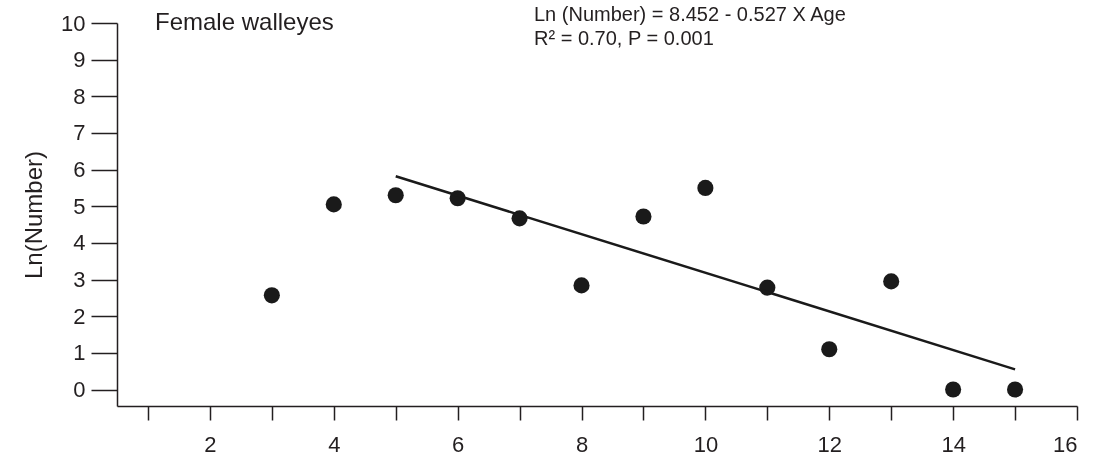 This screenshot has width=1097, height=460. What do you see at coordinates (79, 60) in the screenshot?
I see `y-tick-label: 9` at bounding box center [79, 60].